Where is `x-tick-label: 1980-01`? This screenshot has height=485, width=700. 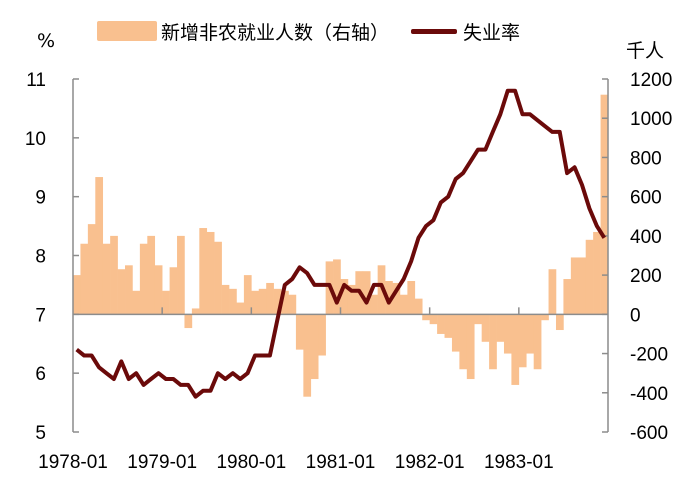 x-tick-label: 1980-01 is located at coordinates (251, 462).